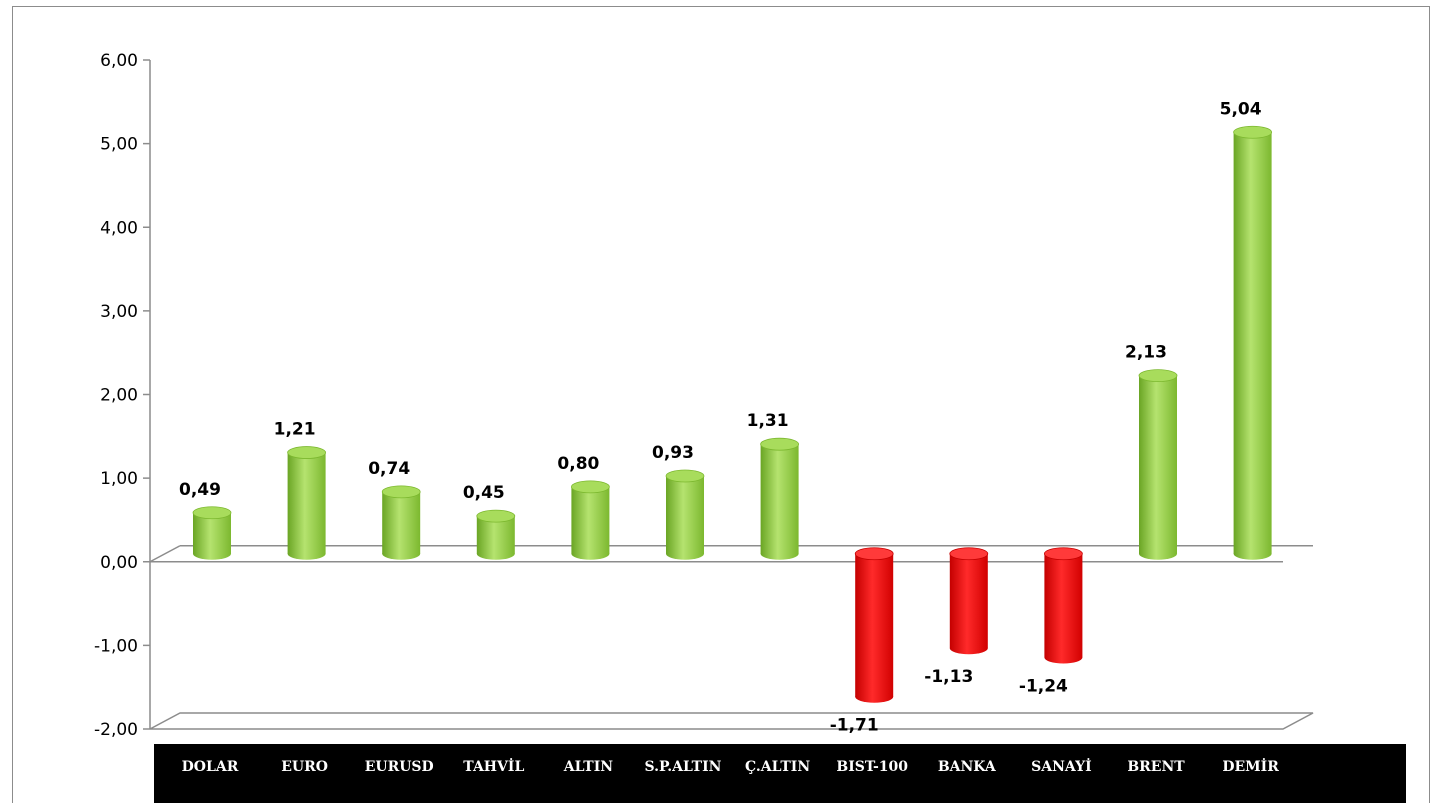 The height and width of the screenshot is (805, 1442). Describe the element at coordinates (200, 490) in the screenshot. I see `data-label-0: 0,49` at that location.